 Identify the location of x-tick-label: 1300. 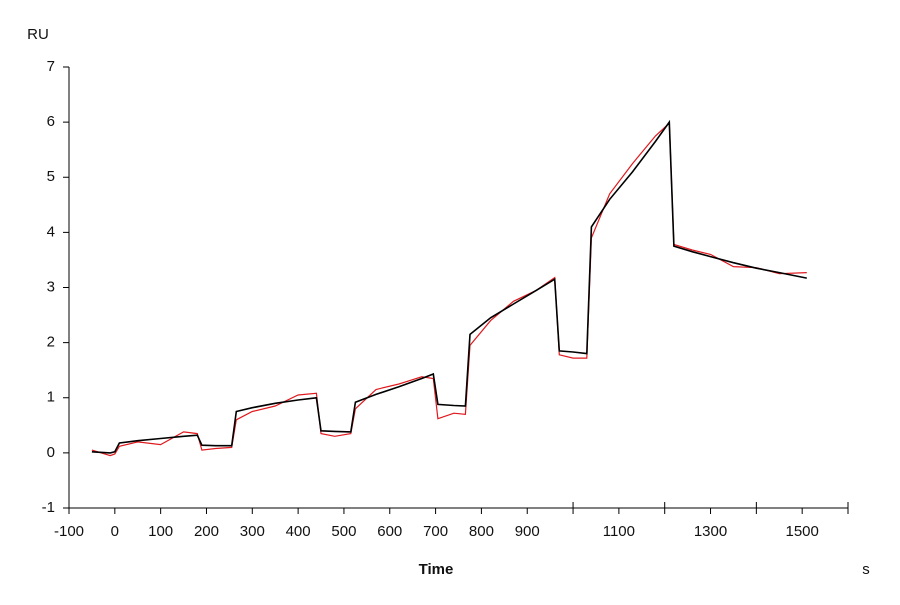
(710, 531).